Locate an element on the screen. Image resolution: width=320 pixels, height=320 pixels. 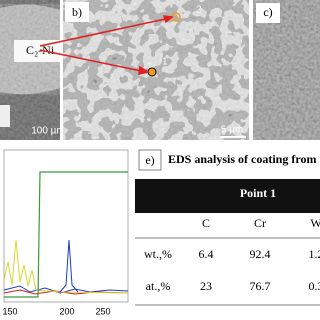
scale-label: 100 µm is located at coordinates (48, 131).